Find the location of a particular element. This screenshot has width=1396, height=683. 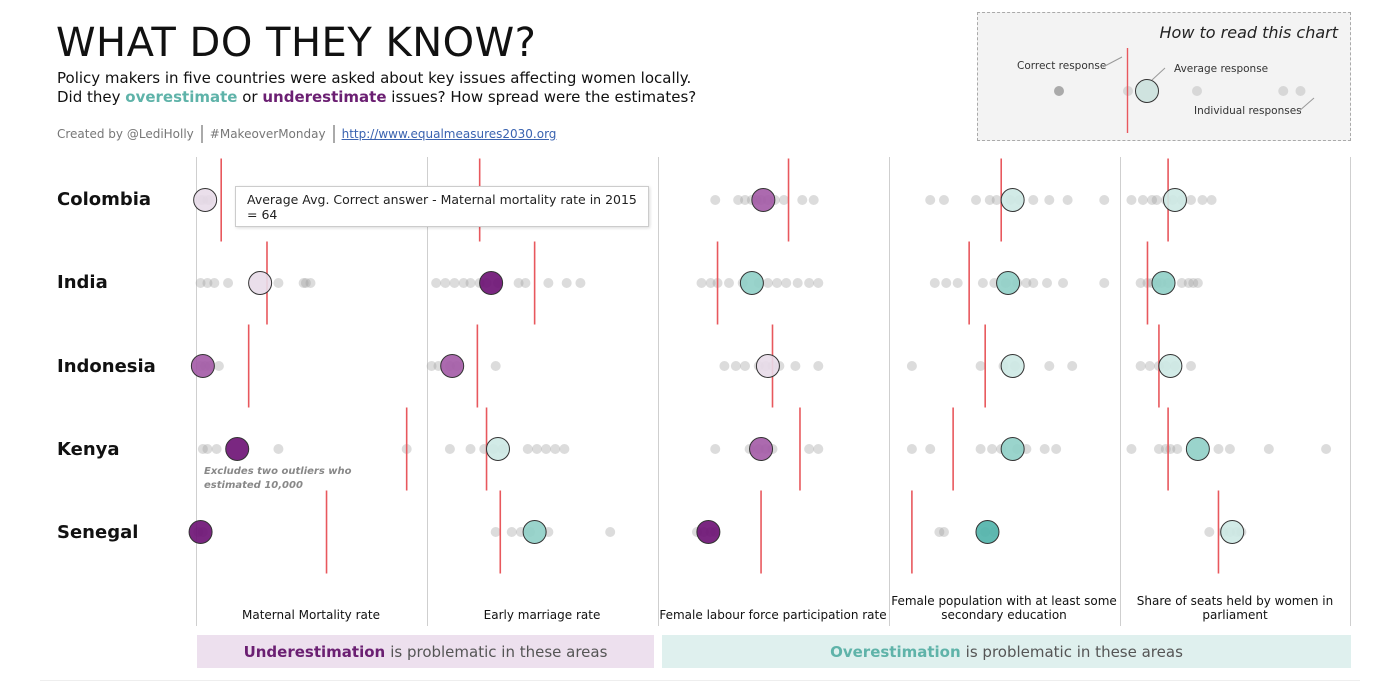

subtitle-underestimate: underestimate is located at coordinates (324, 97).